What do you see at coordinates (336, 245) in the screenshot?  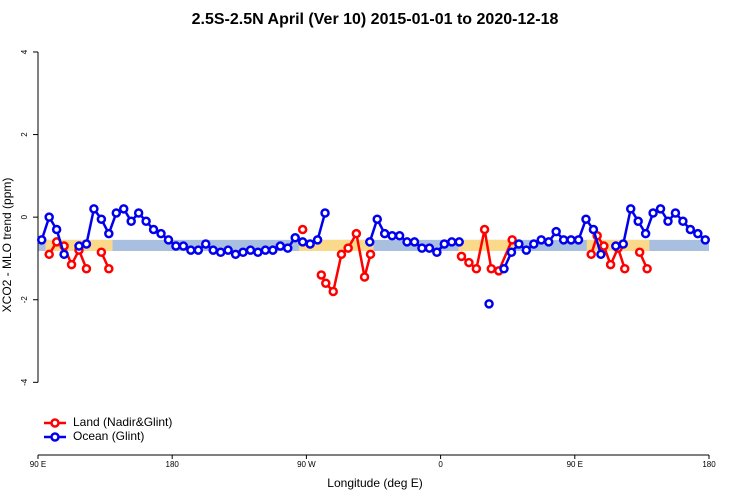 I see `band` at bounding box center [336, 245].